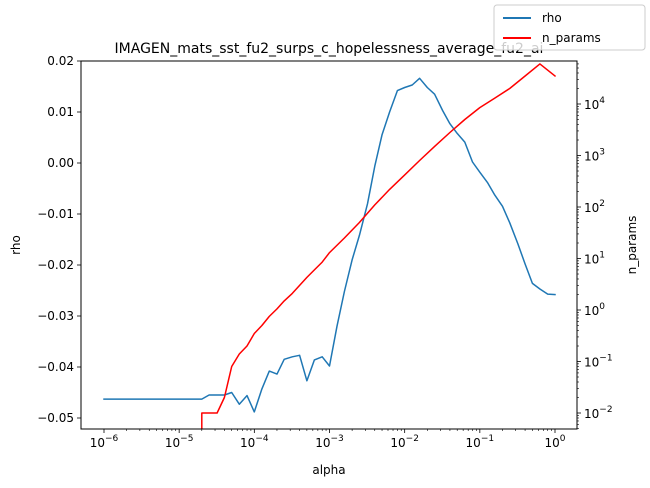 This screenshot has height=488, width=650. Describe the element at coordinates (60, 163) in the screenshot. I see `y-left-tick-label-2: 0.00` at that location.